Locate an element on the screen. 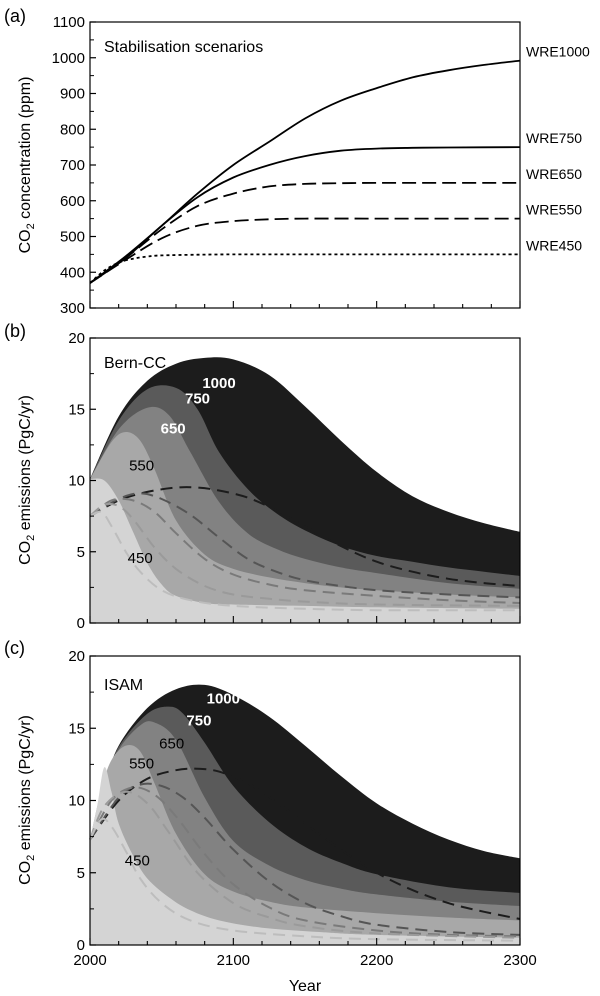 This screenshot has height=996, width=600. panel-b-x-axis is located at coordinates (305, 619).